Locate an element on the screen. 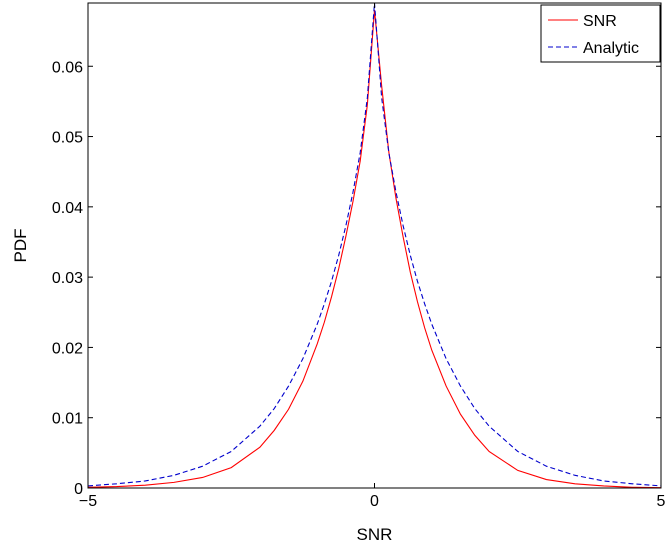 Image resolution: width=665 pixels, height=548 pixels. y-axis-label: PDF is located at coordinates (20, 246).